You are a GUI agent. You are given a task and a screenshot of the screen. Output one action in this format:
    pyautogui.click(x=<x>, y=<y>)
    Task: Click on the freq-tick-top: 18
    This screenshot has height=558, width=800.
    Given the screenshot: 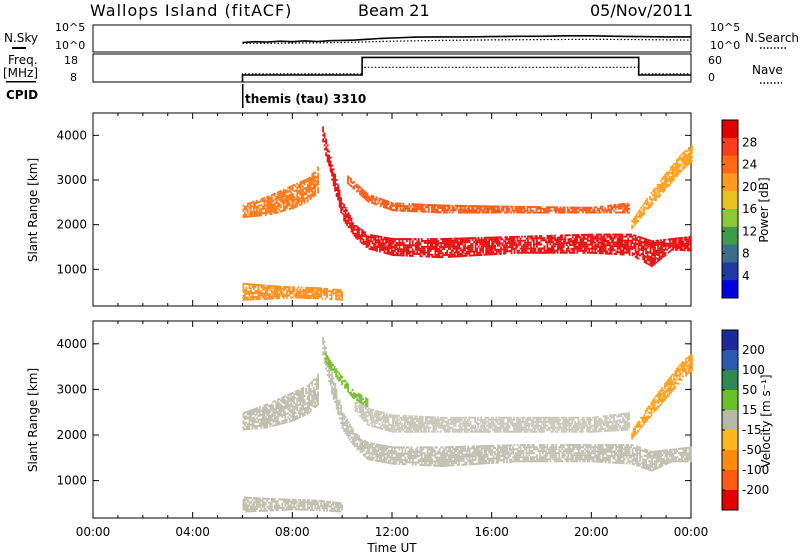 What is the action you would take?
    pyautogui.click(x=71, y=60)
    